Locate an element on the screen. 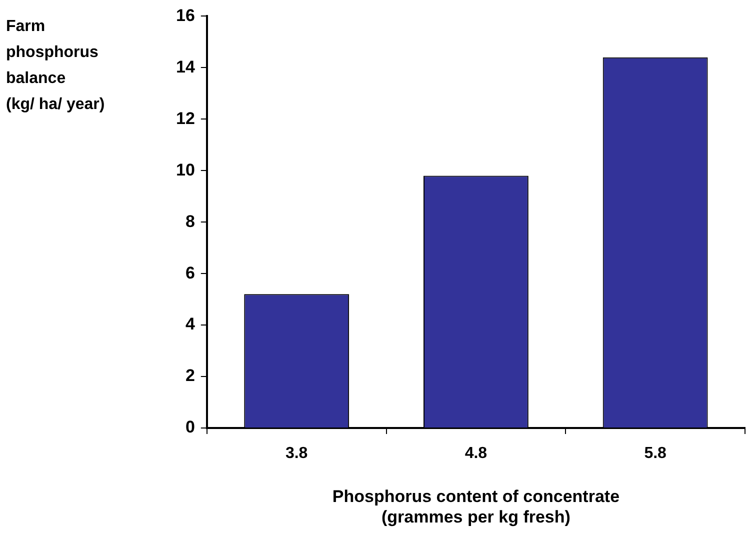 This screenshot has height=542, width=755. y-tick-label: 2 is located at coordinates (190, 376).